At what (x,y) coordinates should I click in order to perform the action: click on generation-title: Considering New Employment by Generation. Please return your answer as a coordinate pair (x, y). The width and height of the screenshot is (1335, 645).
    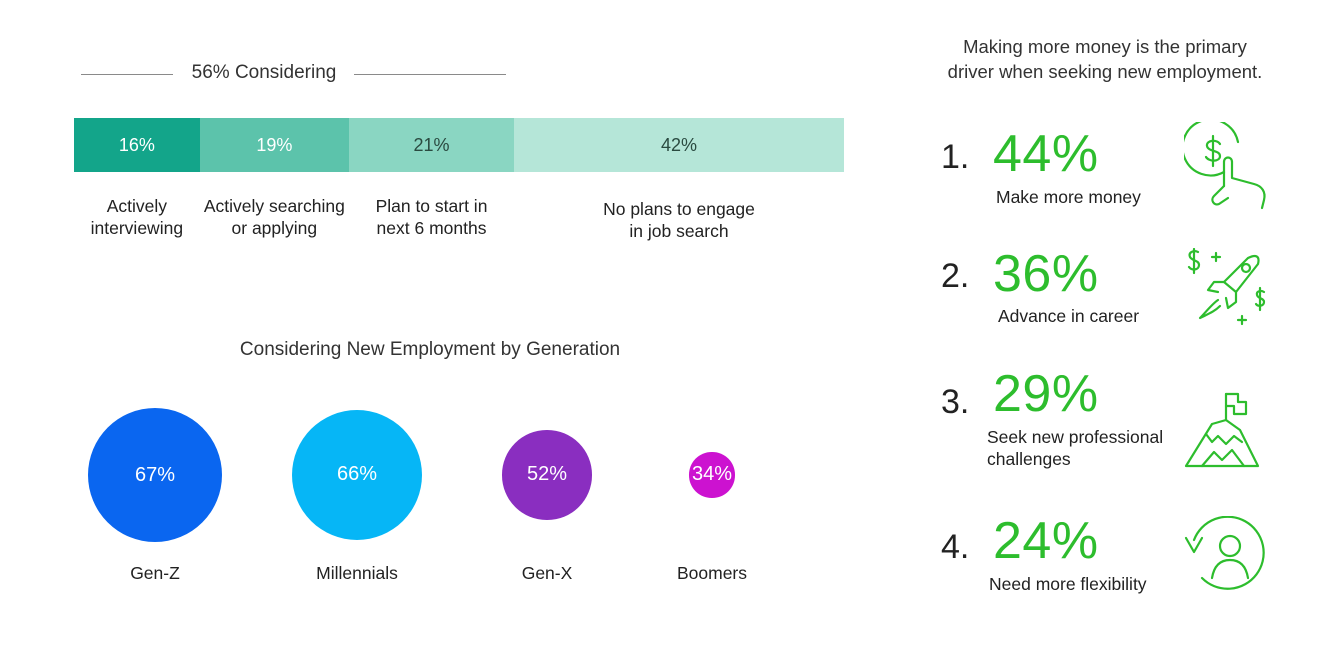
    Looking at the image, I should click on (430, 349).